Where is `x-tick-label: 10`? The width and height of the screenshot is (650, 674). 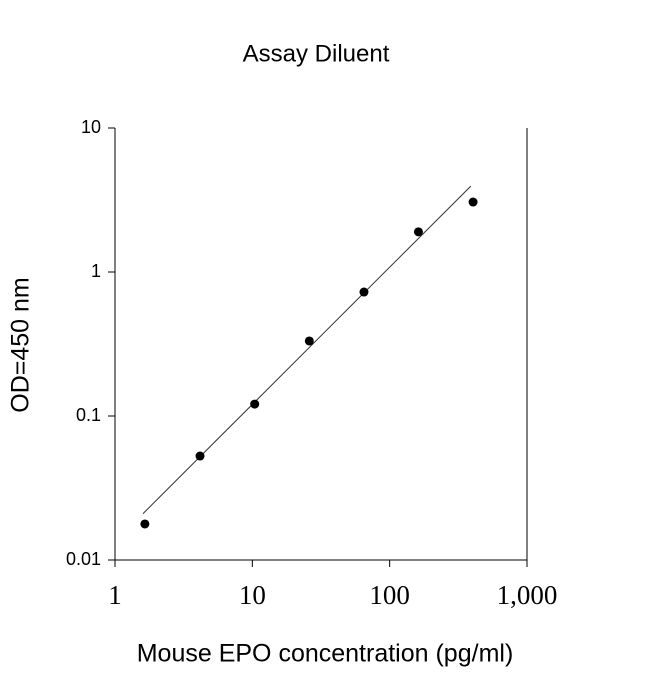
x-tick-label: 10 is located at coordinates (252, 595).